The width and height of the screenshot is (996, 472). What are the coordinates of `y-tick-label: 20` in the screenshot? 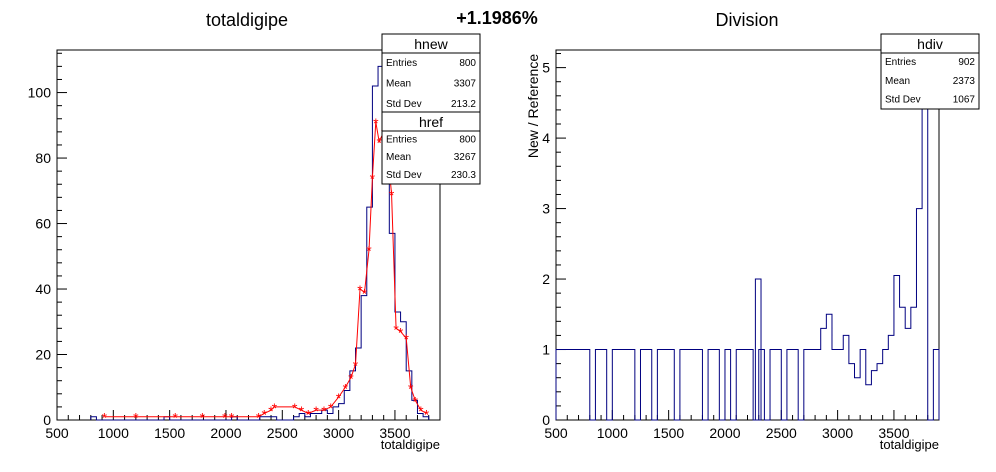 It's located at (43, 355).